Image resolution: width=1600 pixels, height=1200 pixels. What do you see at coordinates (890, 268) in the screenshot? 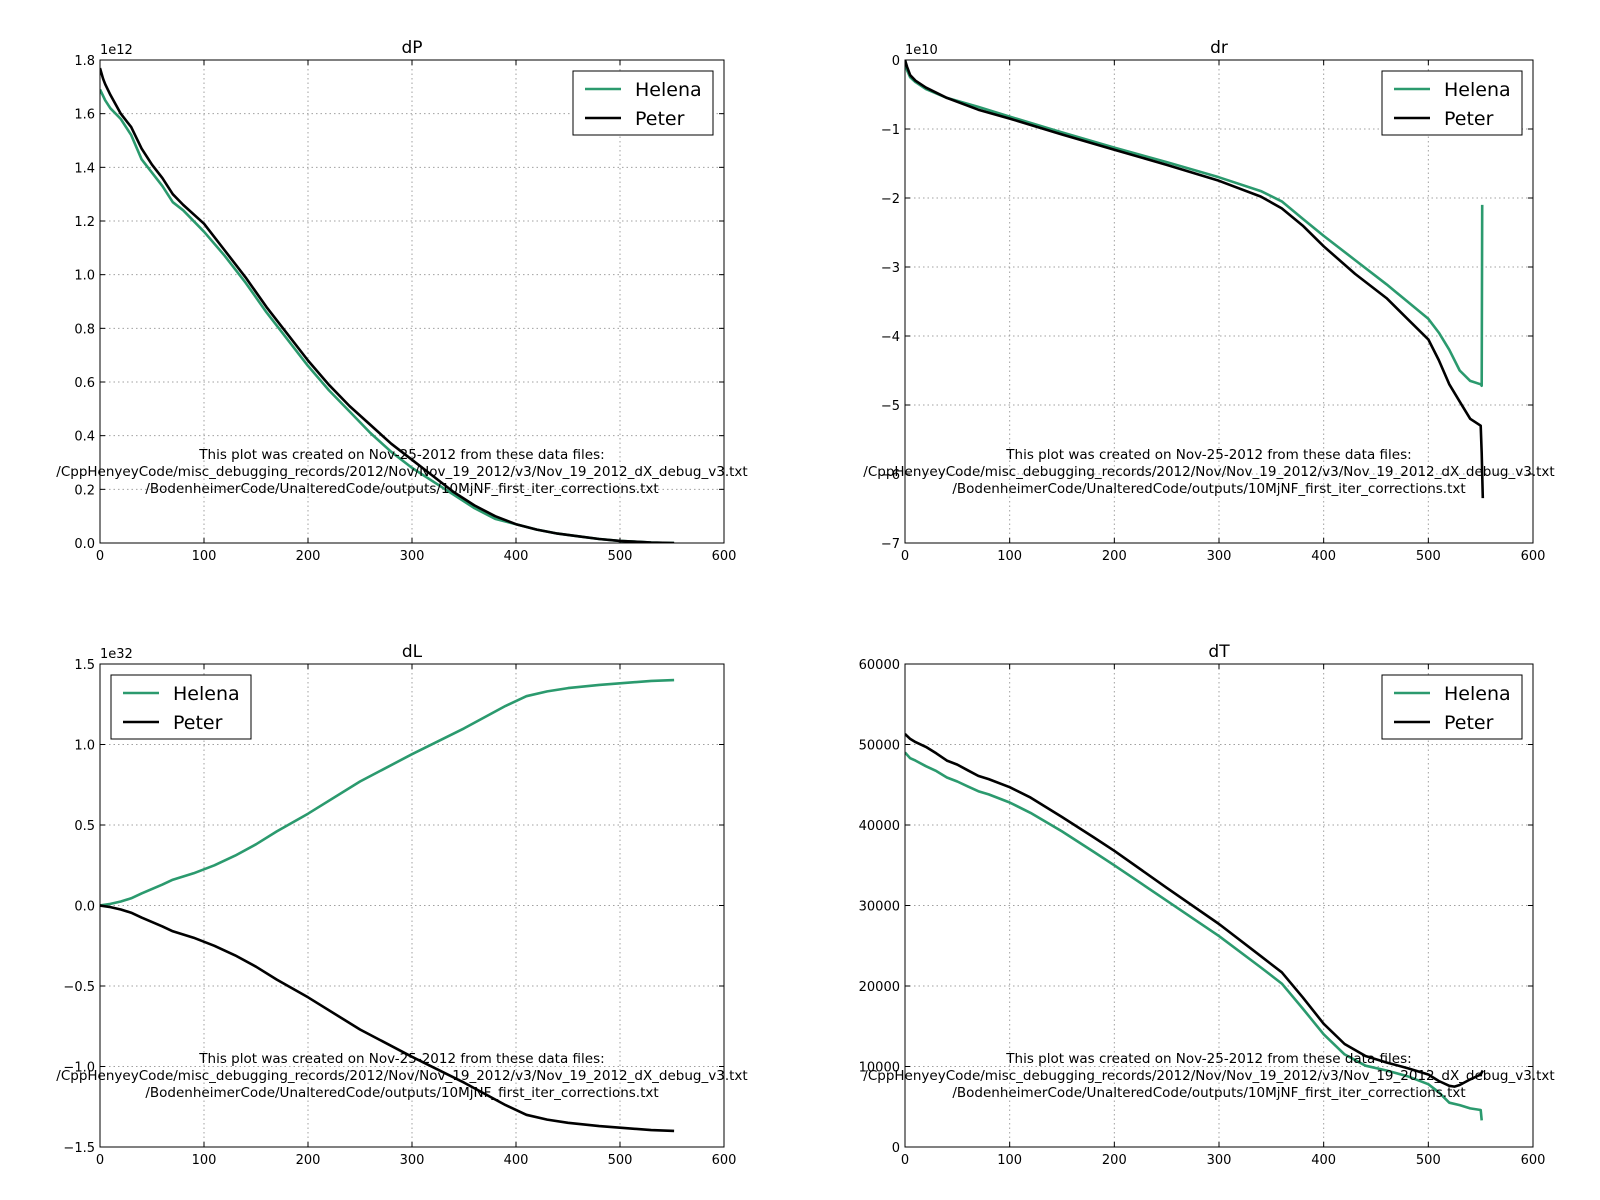
I see `y-tick-label: −3` at bounding box center [890, 268].